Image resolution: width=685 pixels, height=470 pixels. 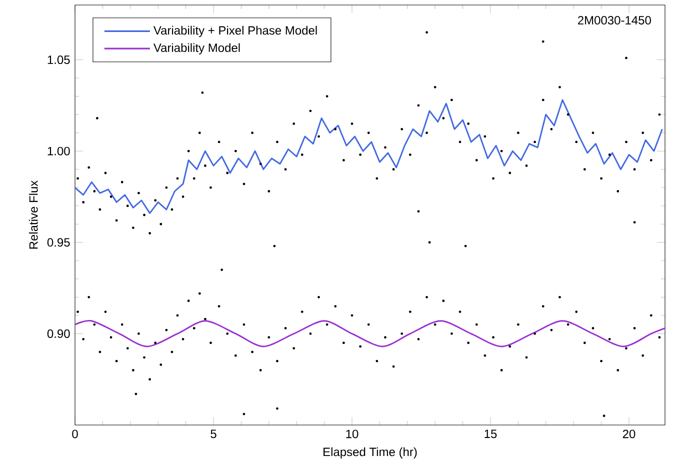 What do you see at coordinates (58, 333) in the screenshot?
I see `y-tick-label: 0.90` at bounding box center [58, 333].